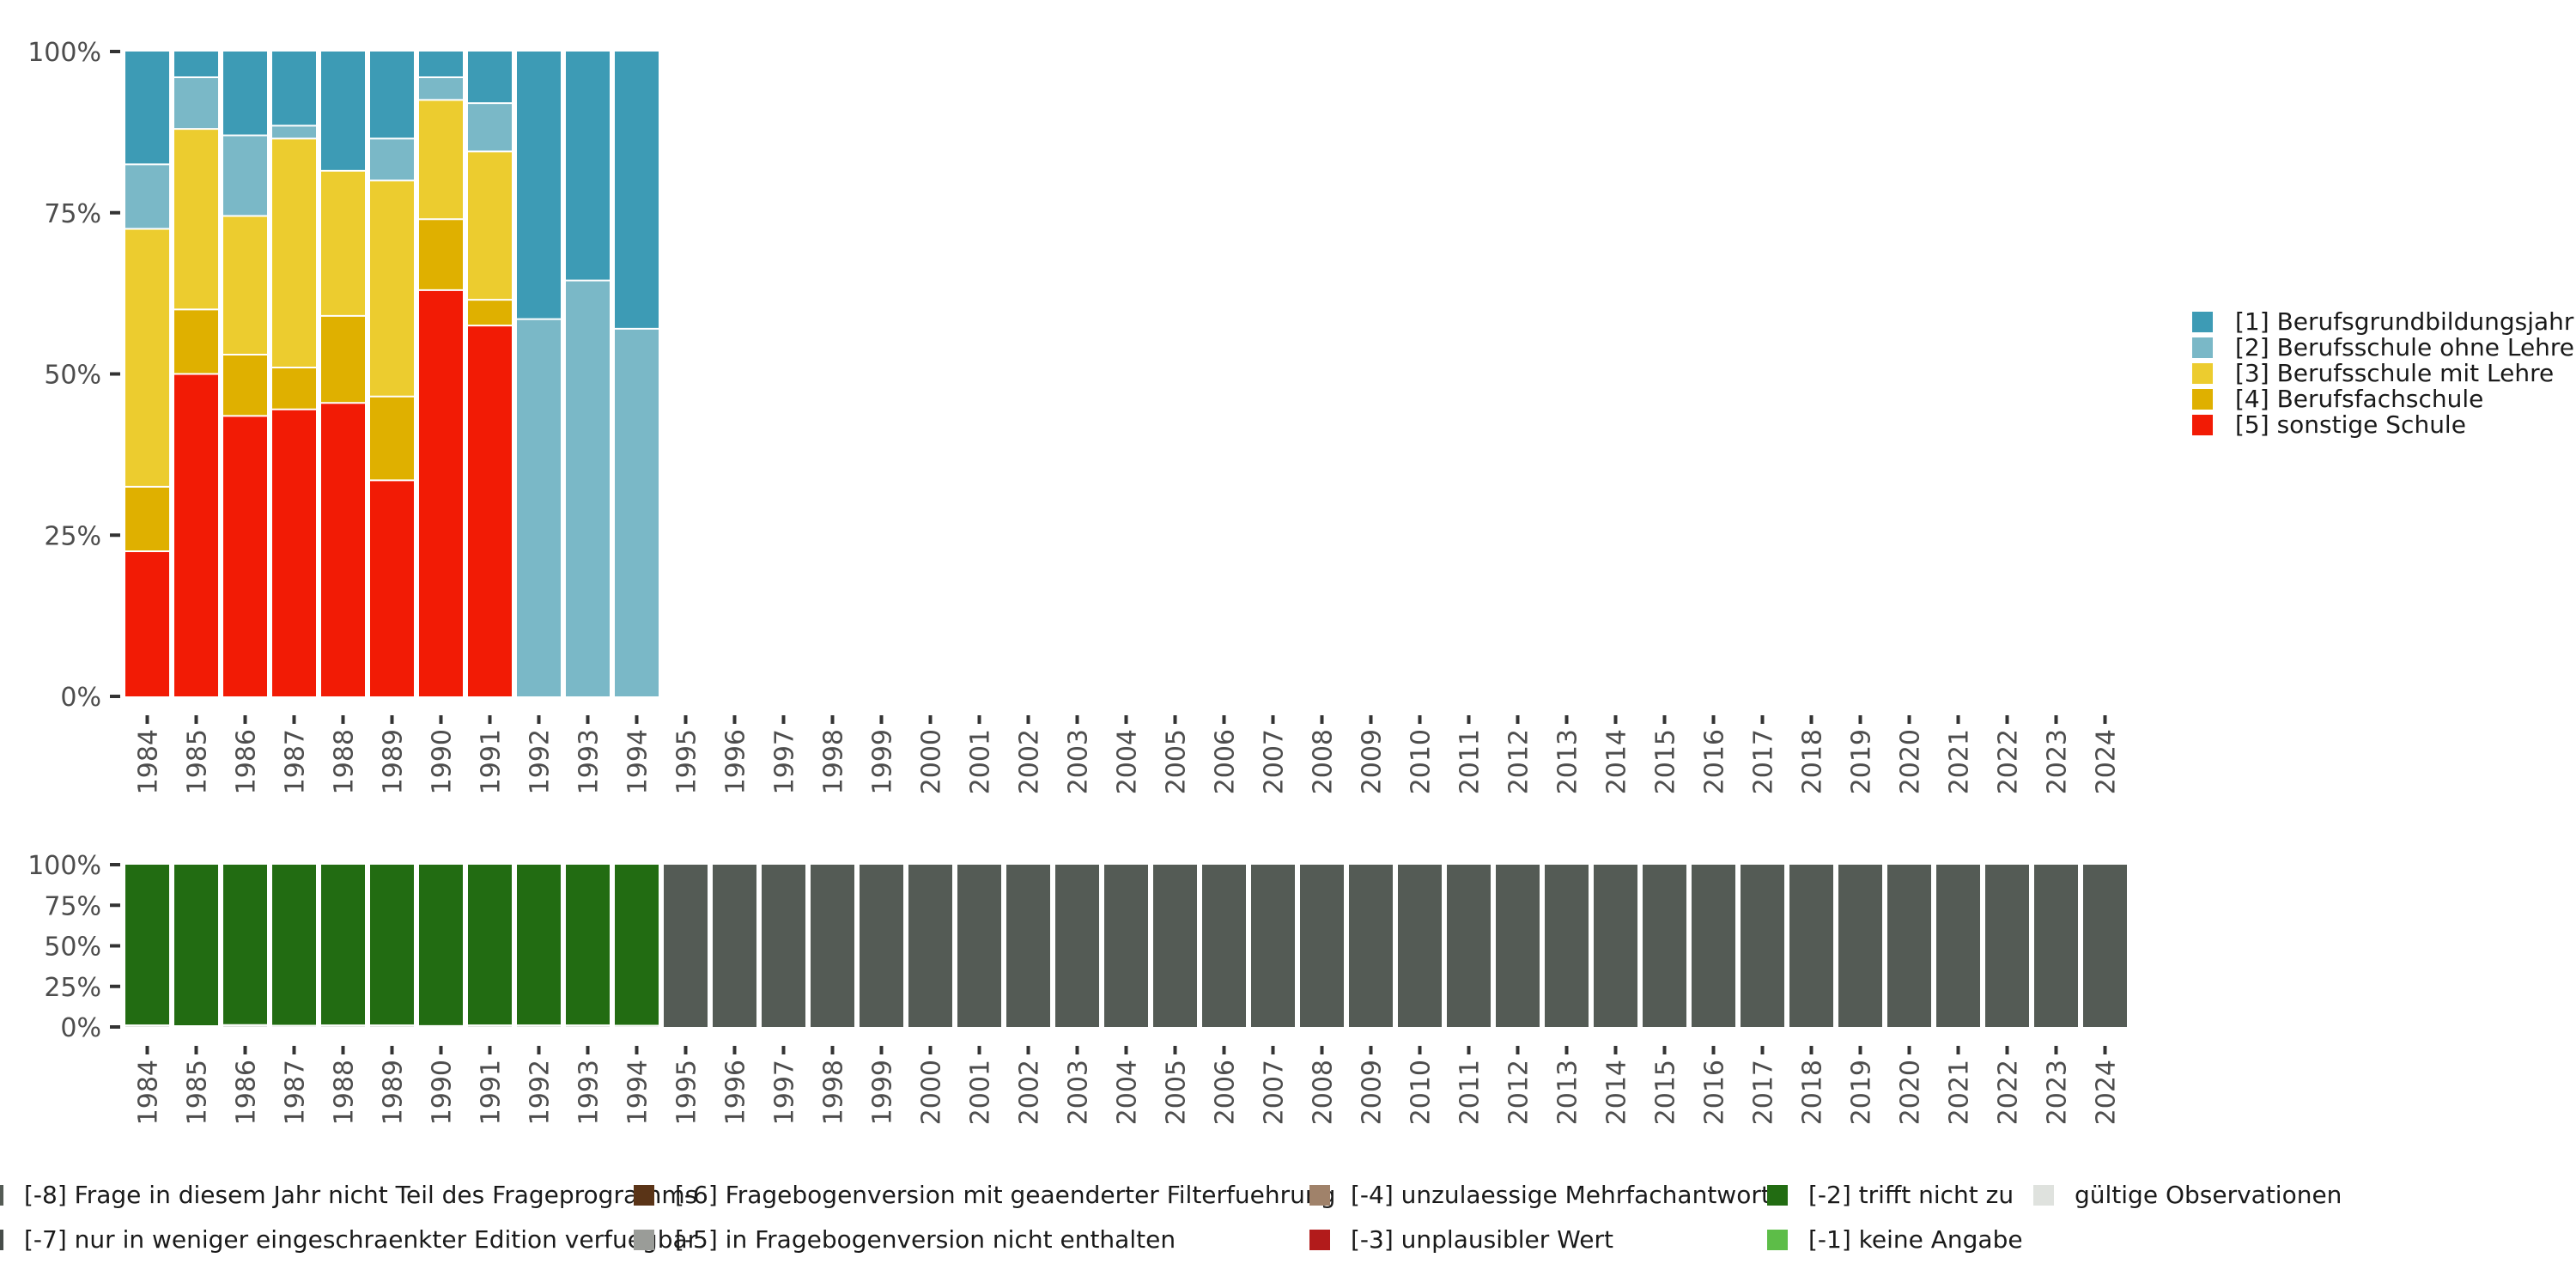 This screenshot has width=2576, height=1288. Describe the element at coordinates (72, 536) in the screenshot. I see `top-y-tick-label: 25%` at that location.